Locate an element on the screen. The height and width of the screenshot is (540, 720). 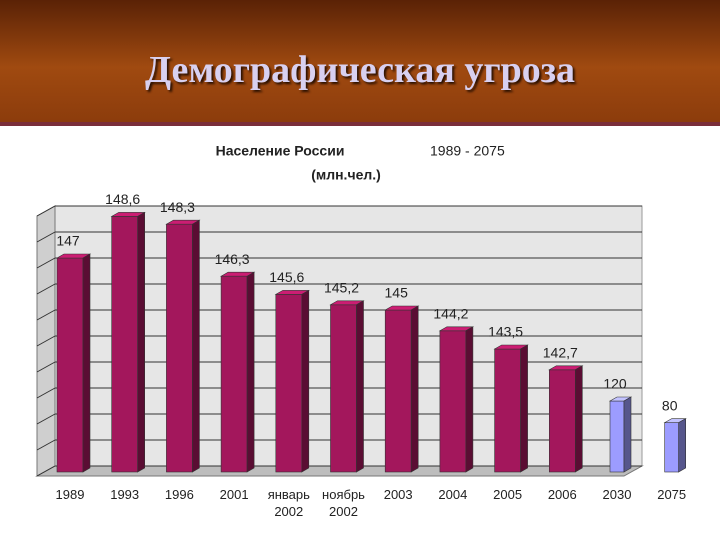
x-tick-label: 2006 is located at coordinates (562, 494).